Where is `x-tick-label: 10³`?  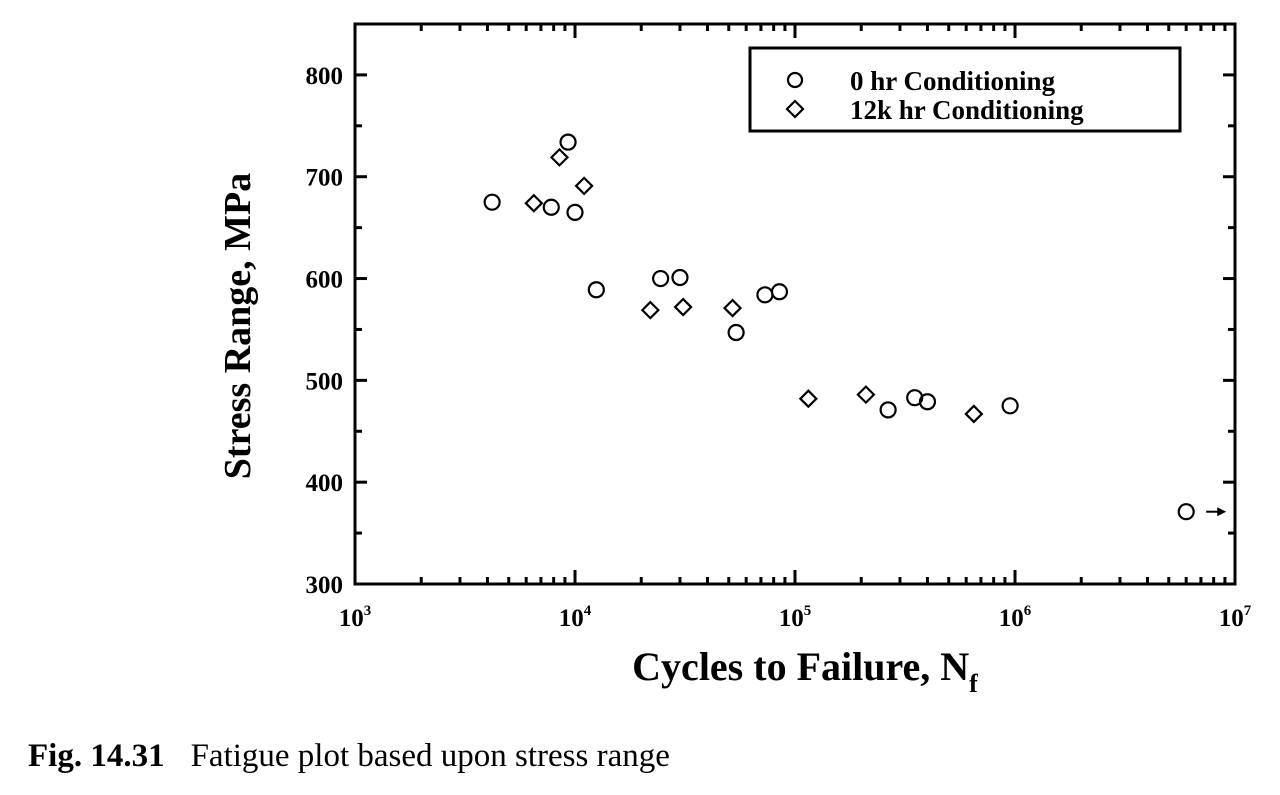 x-tick-label: 10³ is located at coordinates (355, 617).